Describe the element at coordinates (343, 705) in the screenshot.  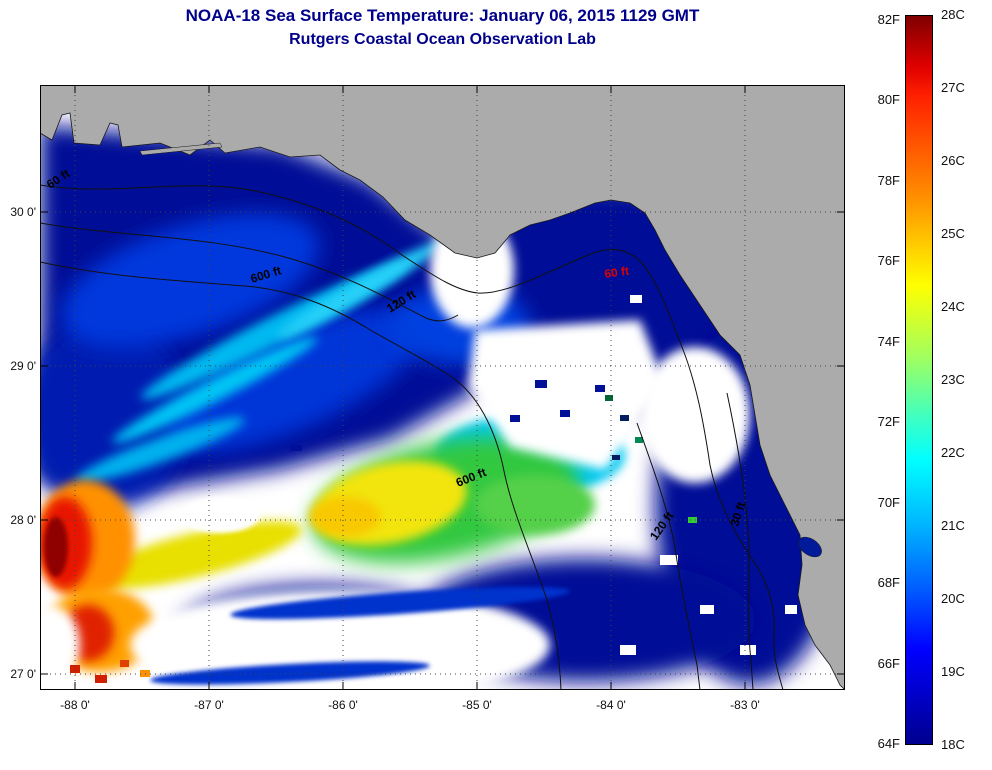
I see `x-tick-label: -86 0'` at that location.